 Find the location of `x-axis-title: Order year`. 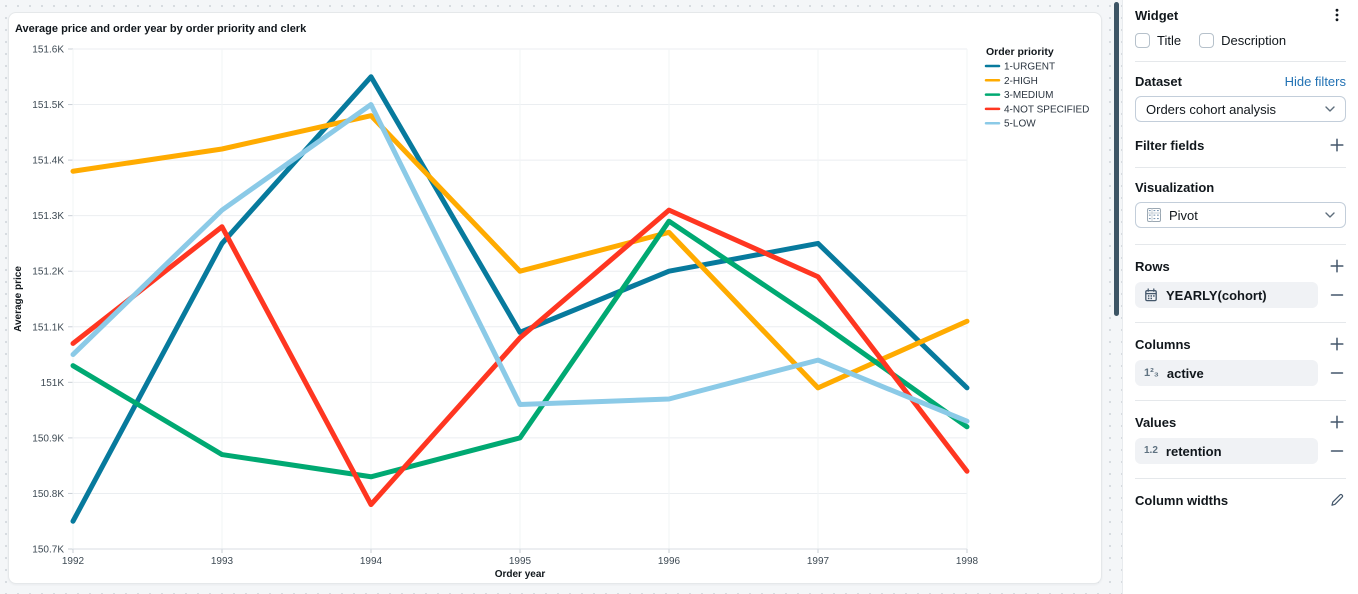

x-axis-title: Order year is located at coordinates (520, 574).